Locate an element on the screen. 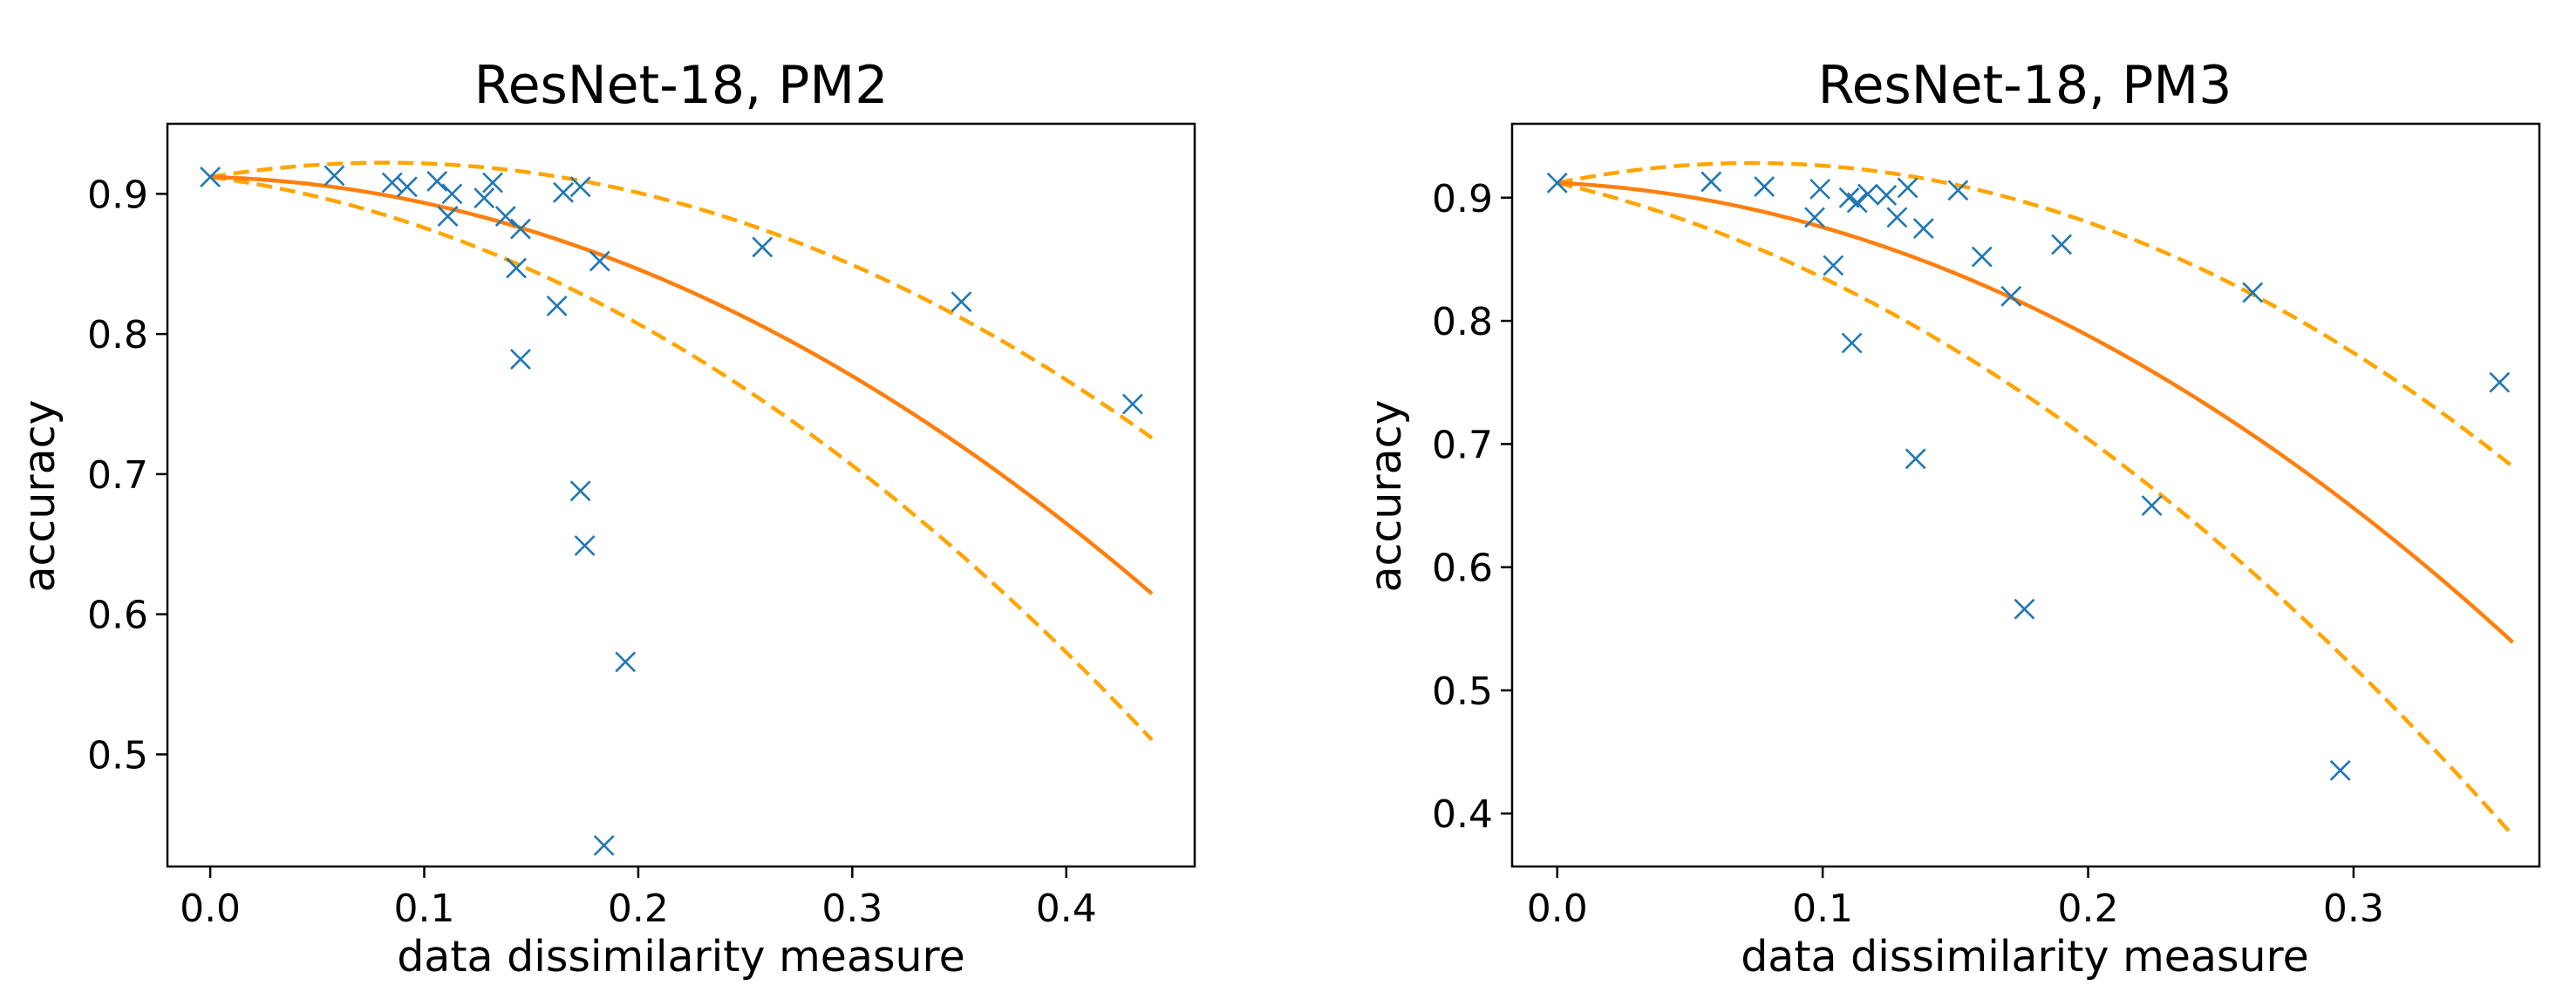  chart-title: ResNet-18, PM3 is located at coordinates (2025, 85).